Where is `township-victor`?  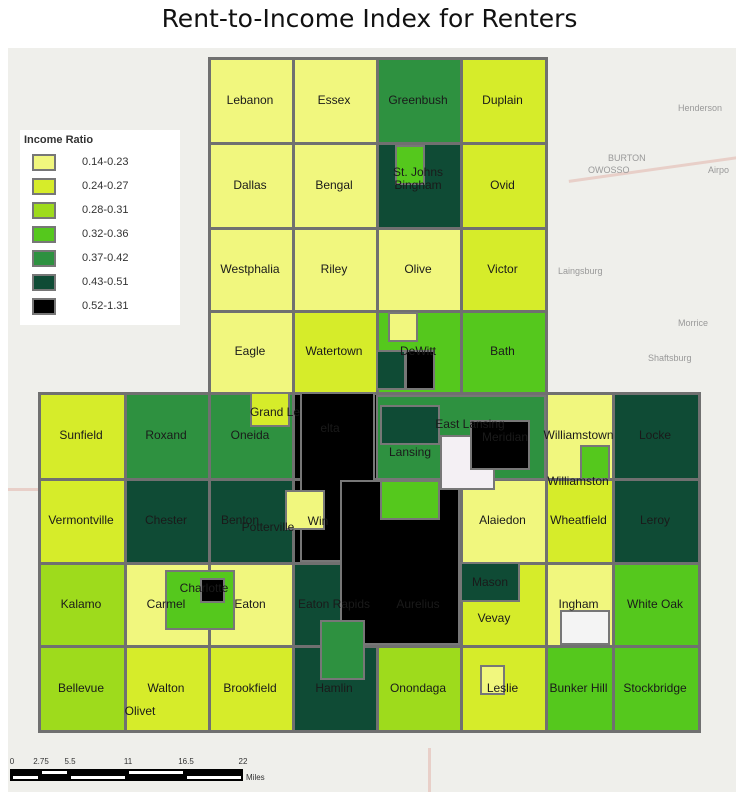
township-victor is located at coordinates (504, 270).